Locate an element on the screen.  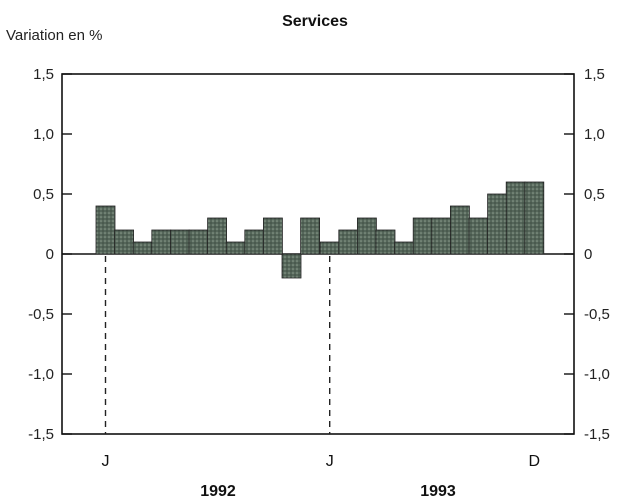
y-tick-label-left: 0 is located at coordinates (50, 254).